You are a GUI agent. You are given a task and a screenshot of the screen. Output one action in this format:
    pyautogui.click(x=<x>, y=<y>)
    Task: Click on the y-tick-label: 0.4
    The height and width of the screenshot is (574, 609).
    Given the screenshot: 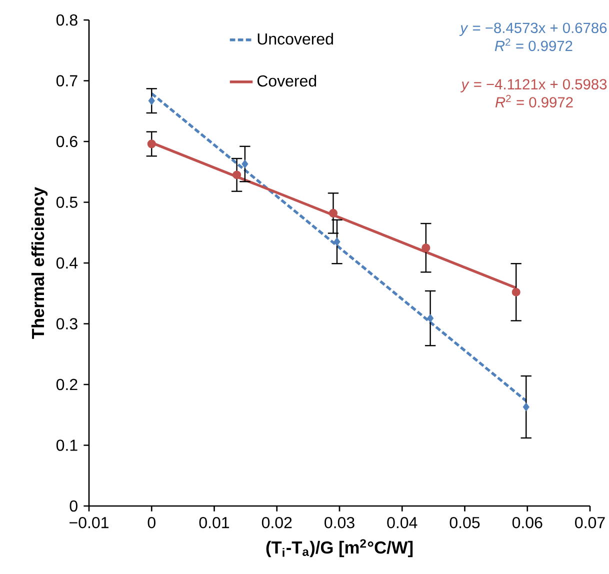 What is the action you would take?
    pyautogui.click(x=67, y=263)
    